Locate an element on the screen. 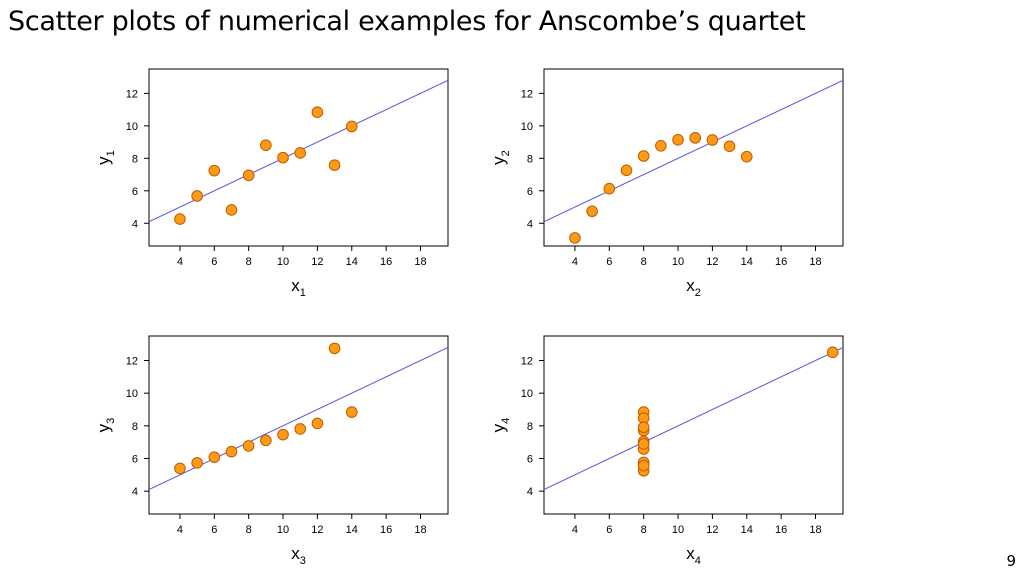 The height and width of the screenshot is (576, 1024). x-axis-label: x3 is located at coordinates (298, 555).